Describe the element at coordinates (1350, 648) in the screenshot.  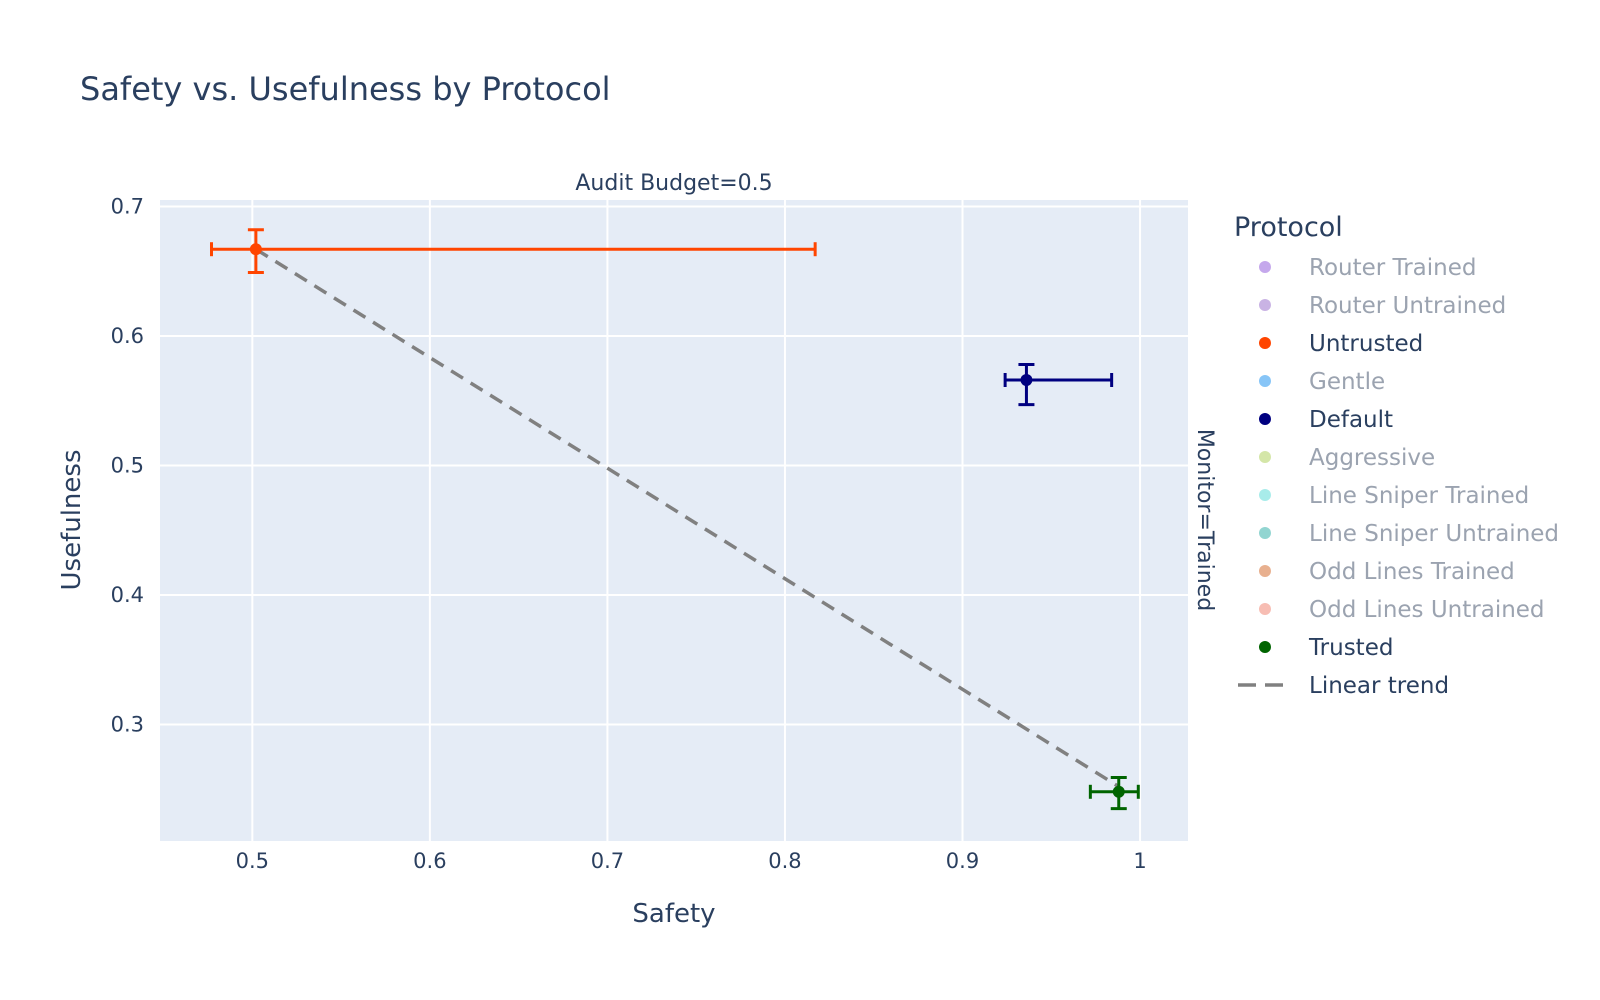
I see `legend-label: Trusted` at that location.